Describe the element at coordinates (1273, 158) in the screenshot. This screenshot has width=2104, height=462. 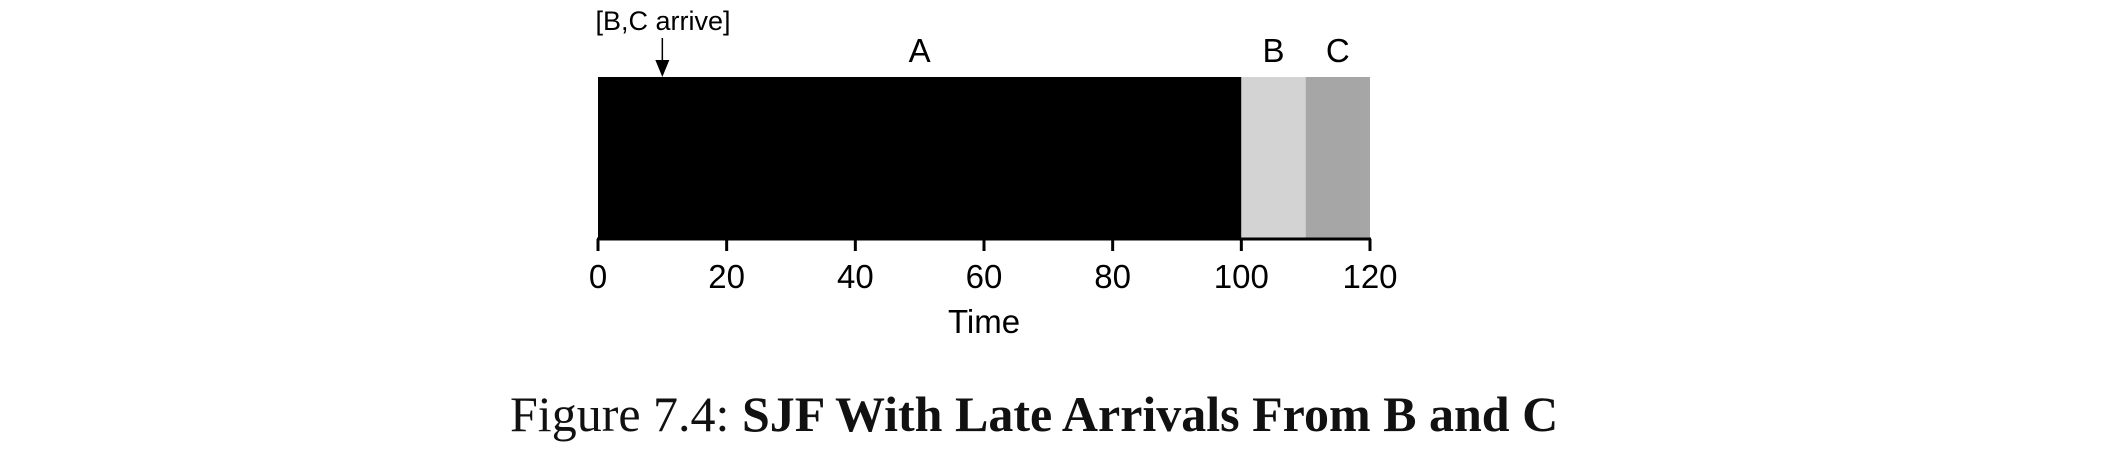
I see `job-bar-b` at that location.